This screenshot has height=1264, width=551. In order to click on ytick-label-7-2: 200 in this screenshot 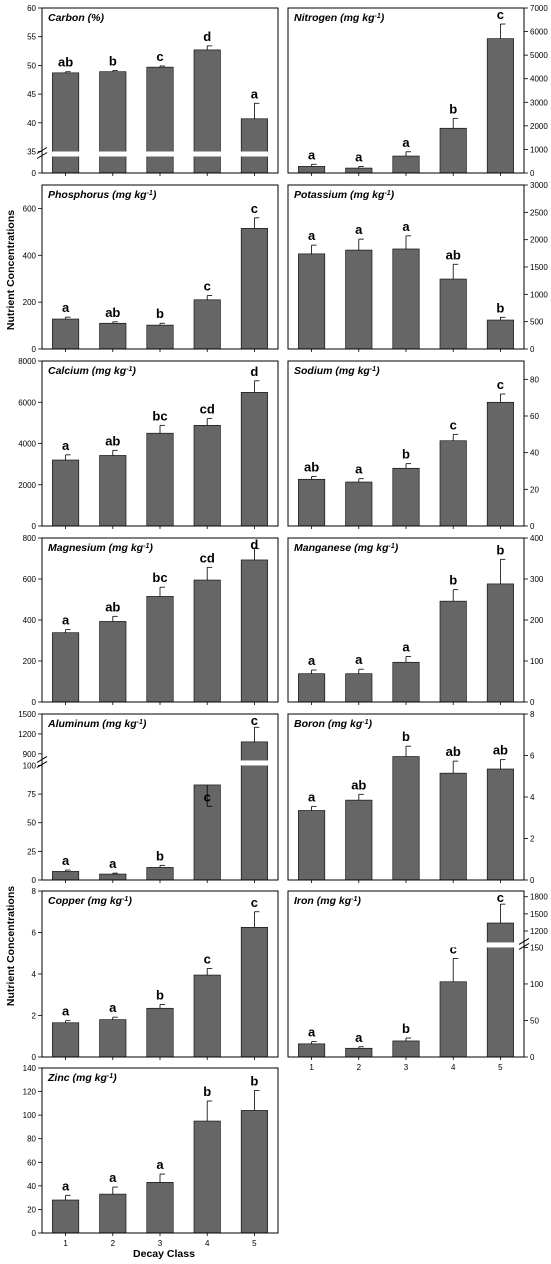, I will do `click(30, 661)`.